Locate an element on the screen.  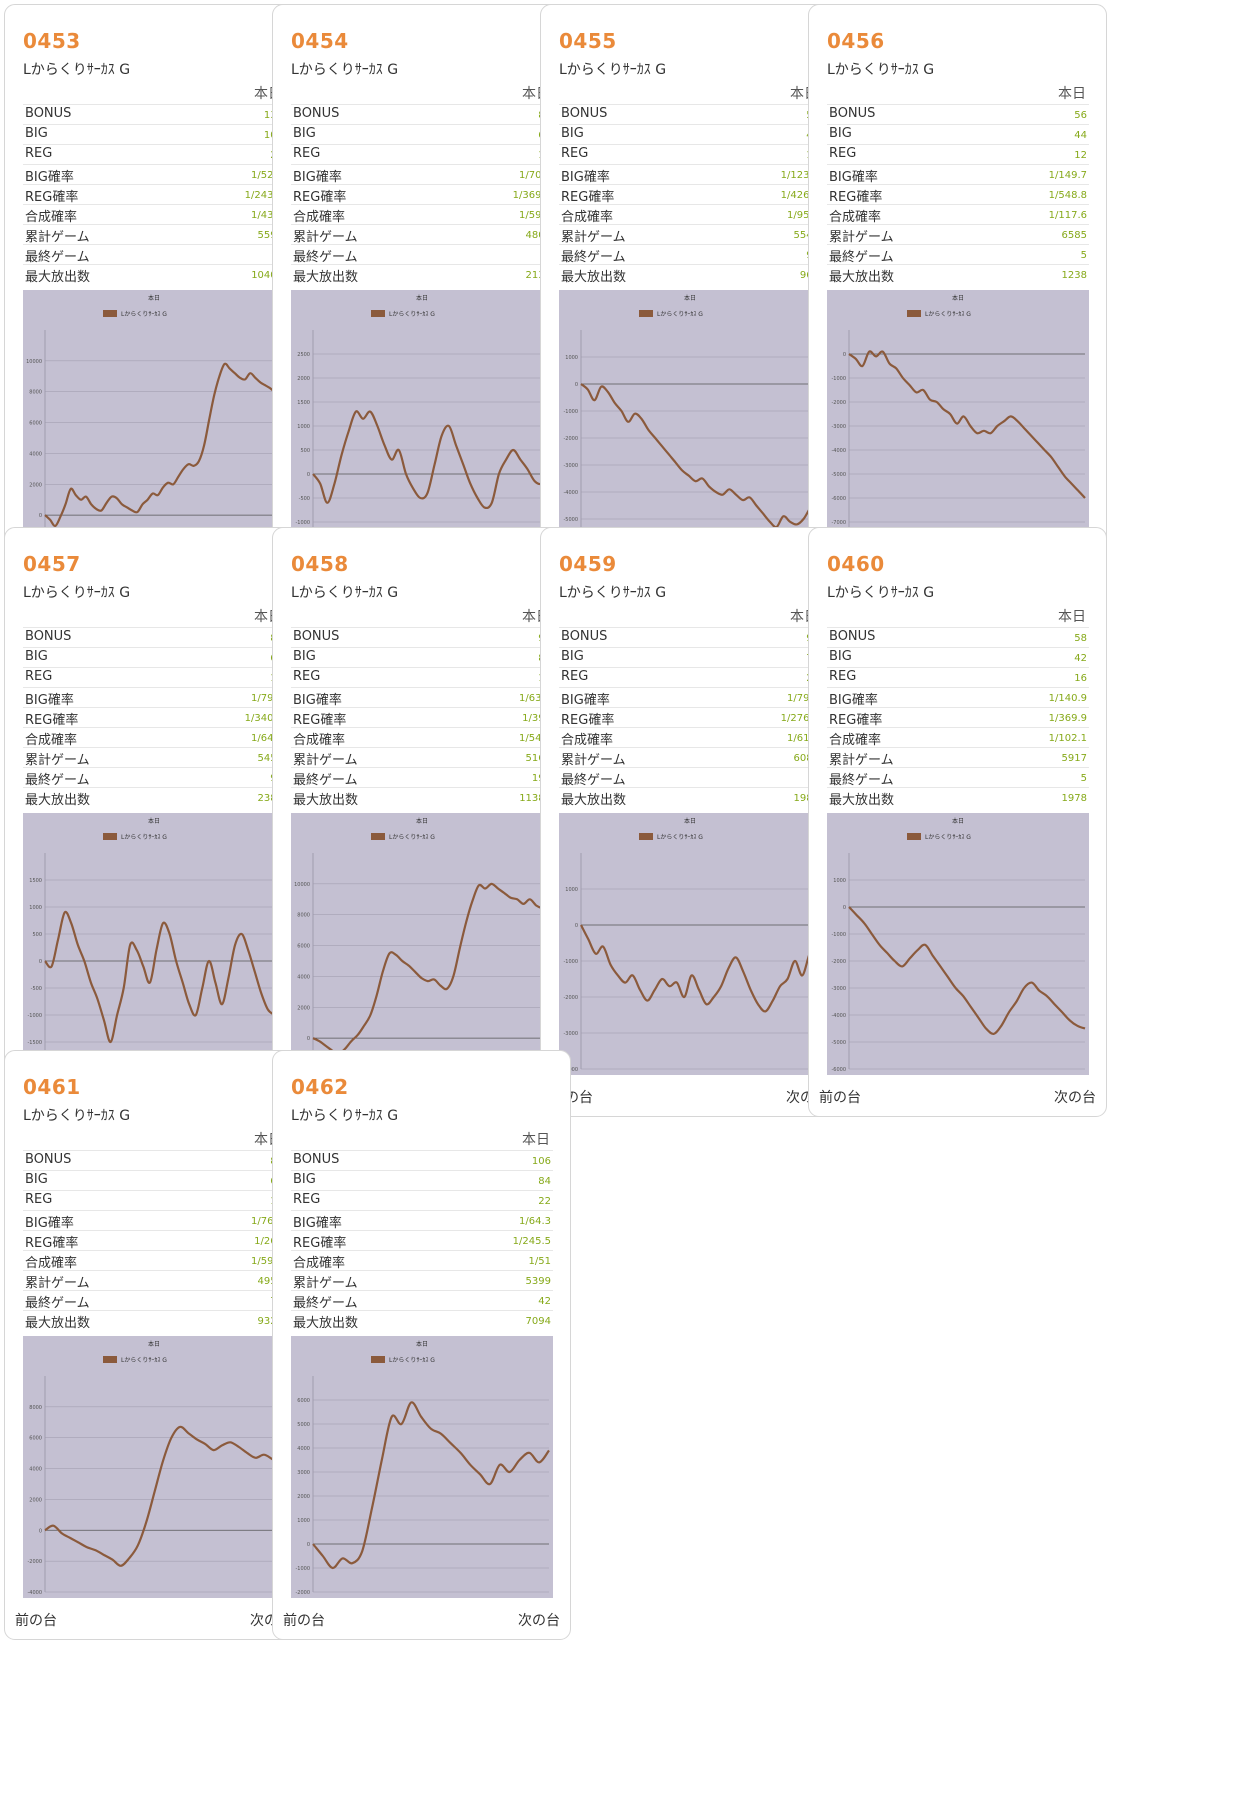
stat-value: 5599 is located at coordinates (270, 235).